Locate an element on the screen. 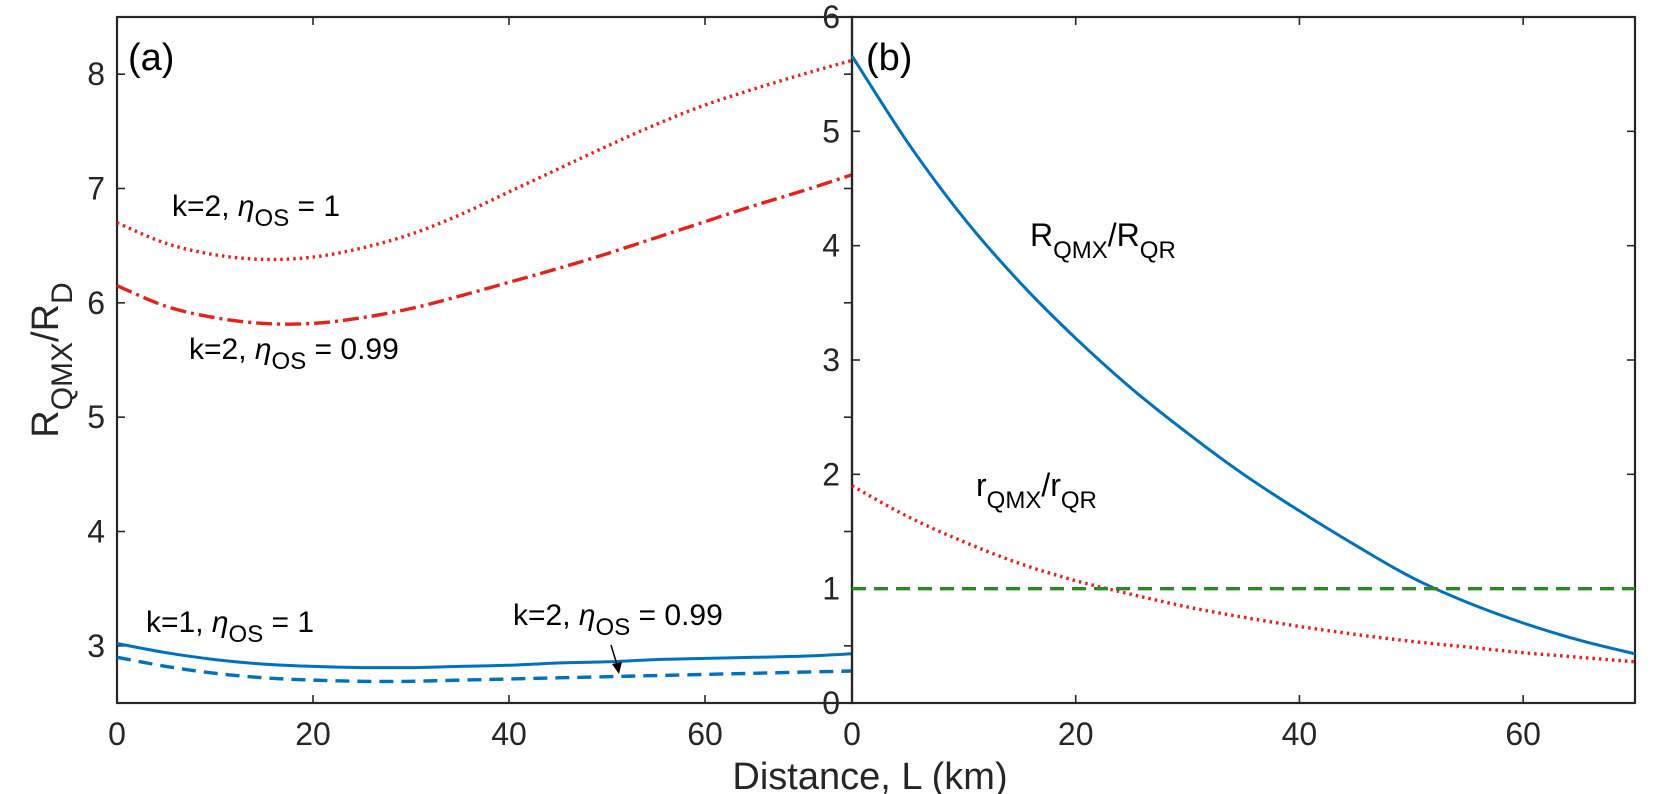 The image size is (1662, 794). ytick-label-b-2: 2 is located at coordinates (831, 474).